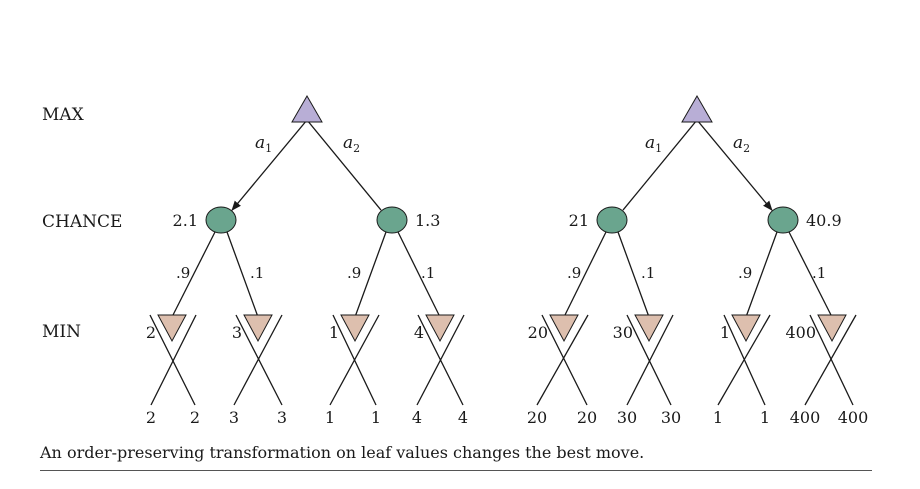  What do you see at coordinates (427, 220) in the screenshot?
I see `chance-value: 1.3` at bounding box center [427, 220].